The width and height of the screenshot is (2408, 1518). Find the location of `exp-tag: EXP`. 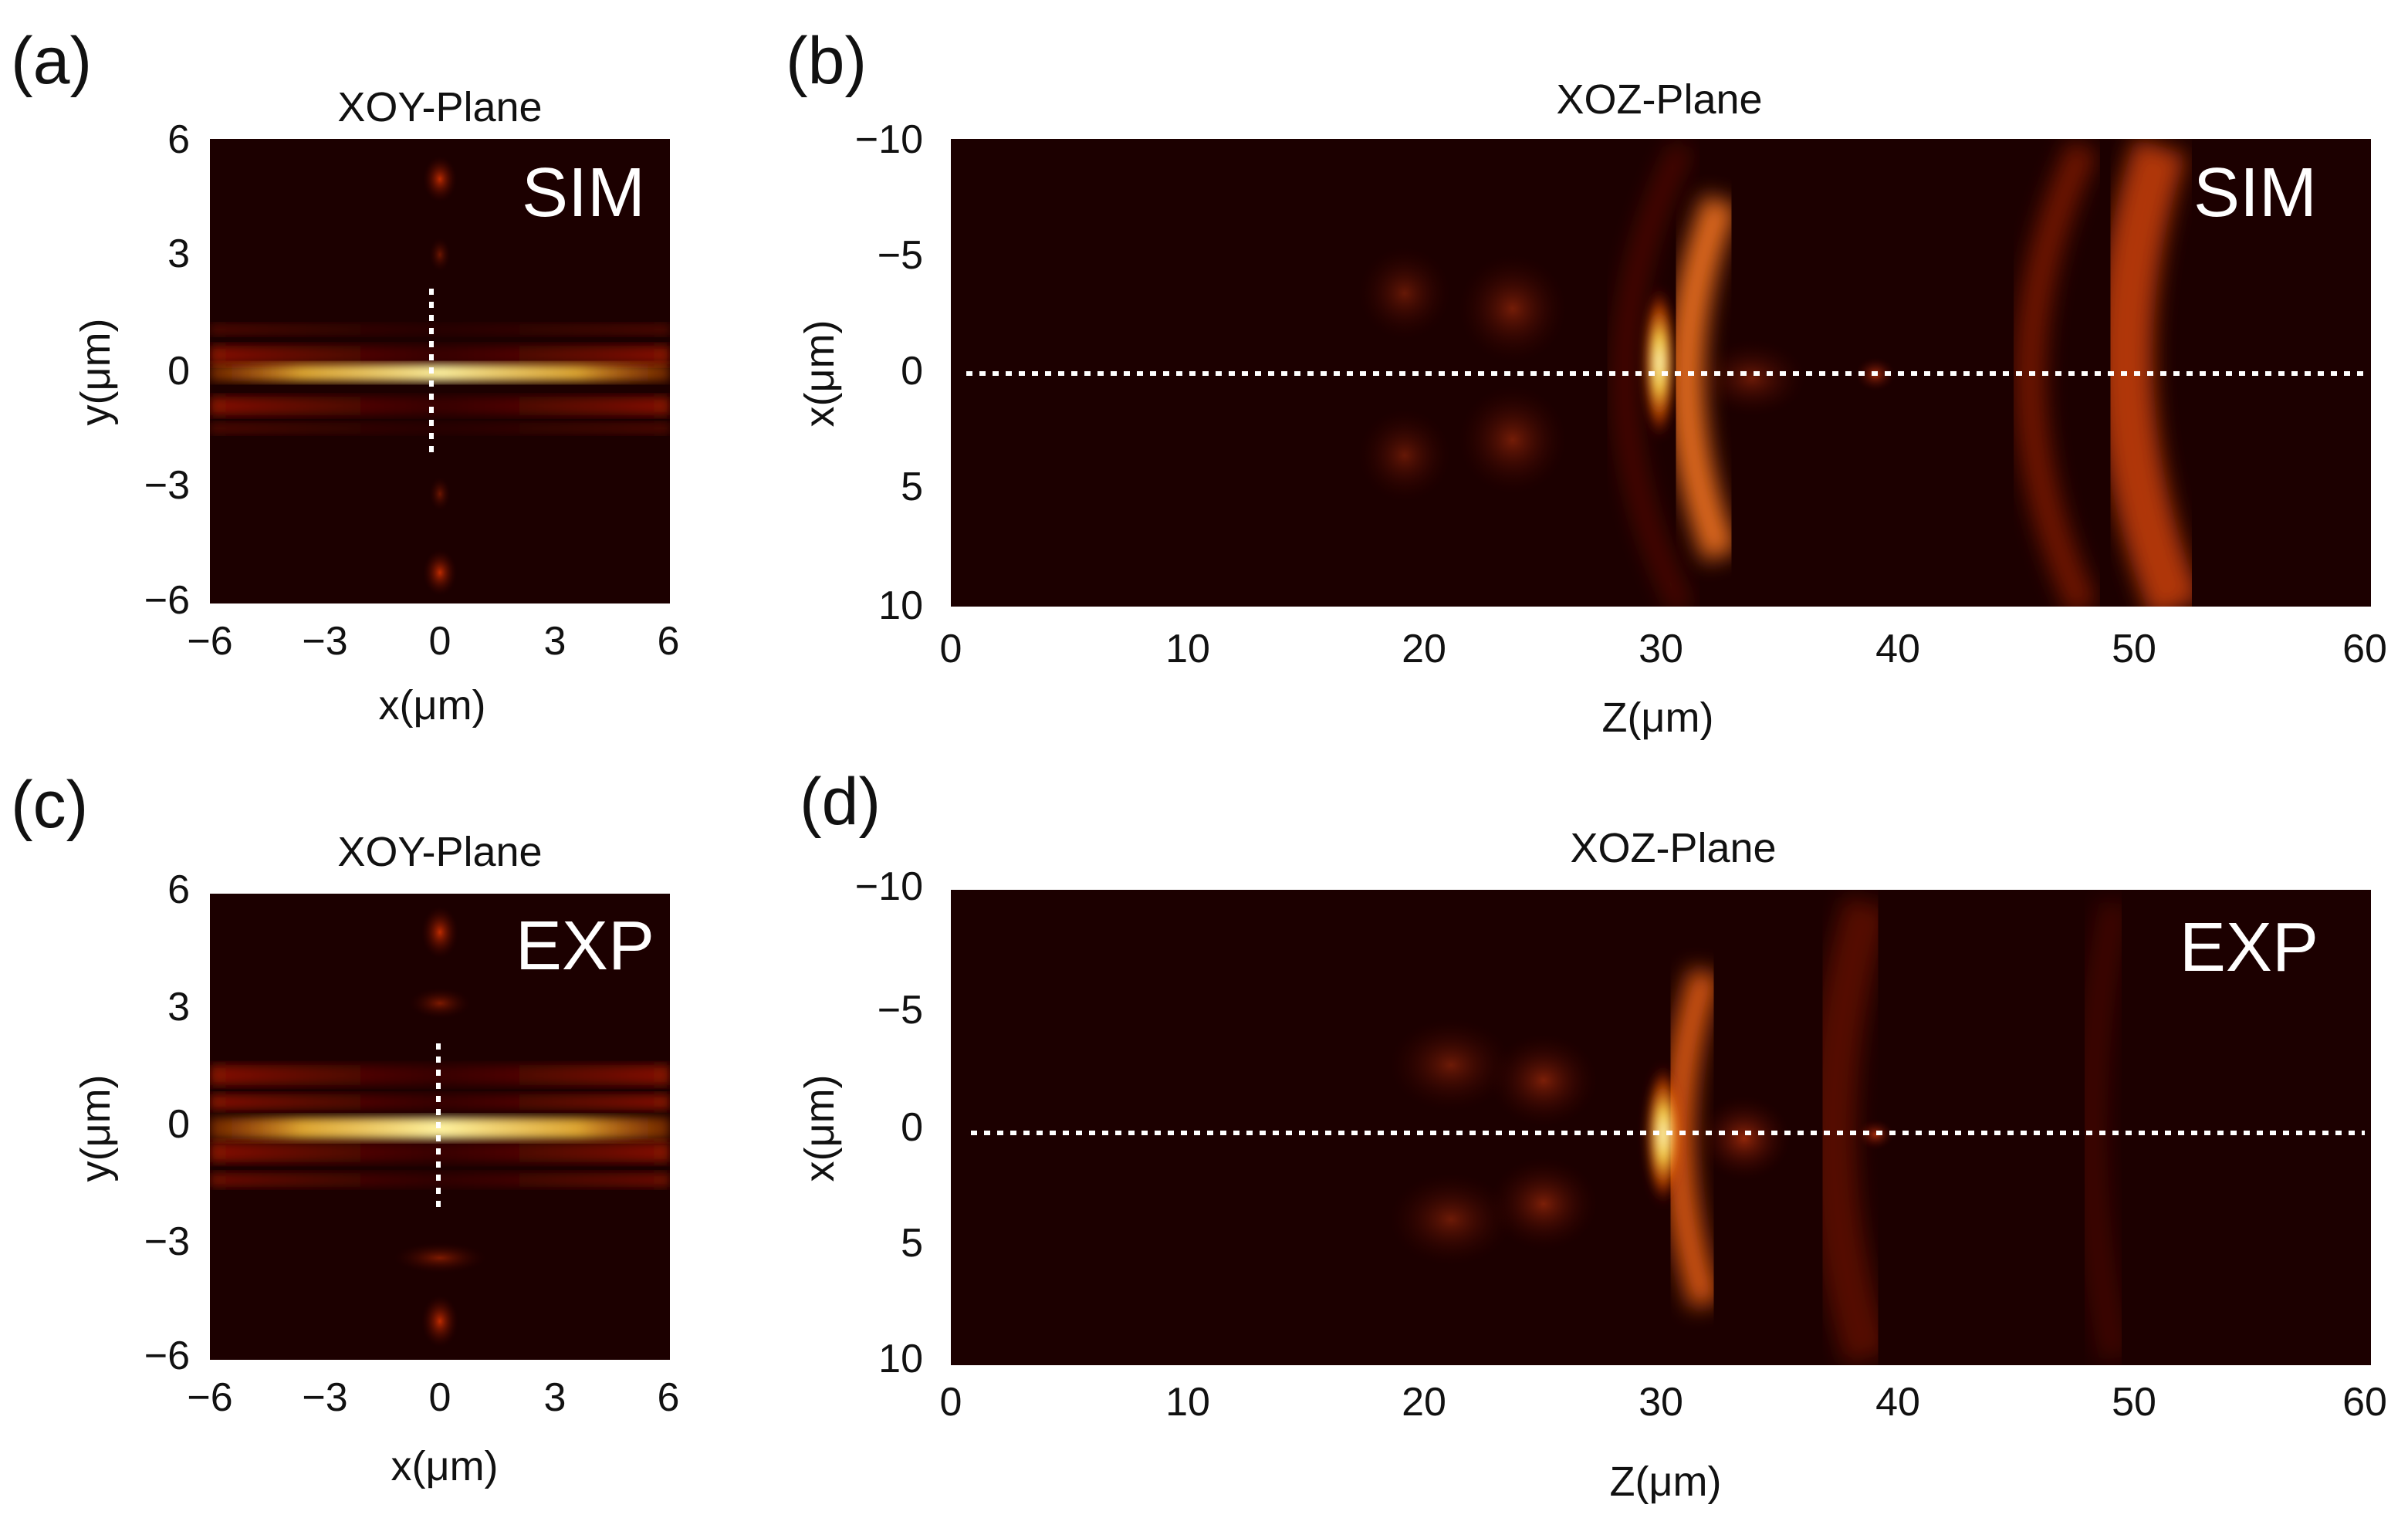

exp-tag: EXP is located at coordinates (2249, 947).